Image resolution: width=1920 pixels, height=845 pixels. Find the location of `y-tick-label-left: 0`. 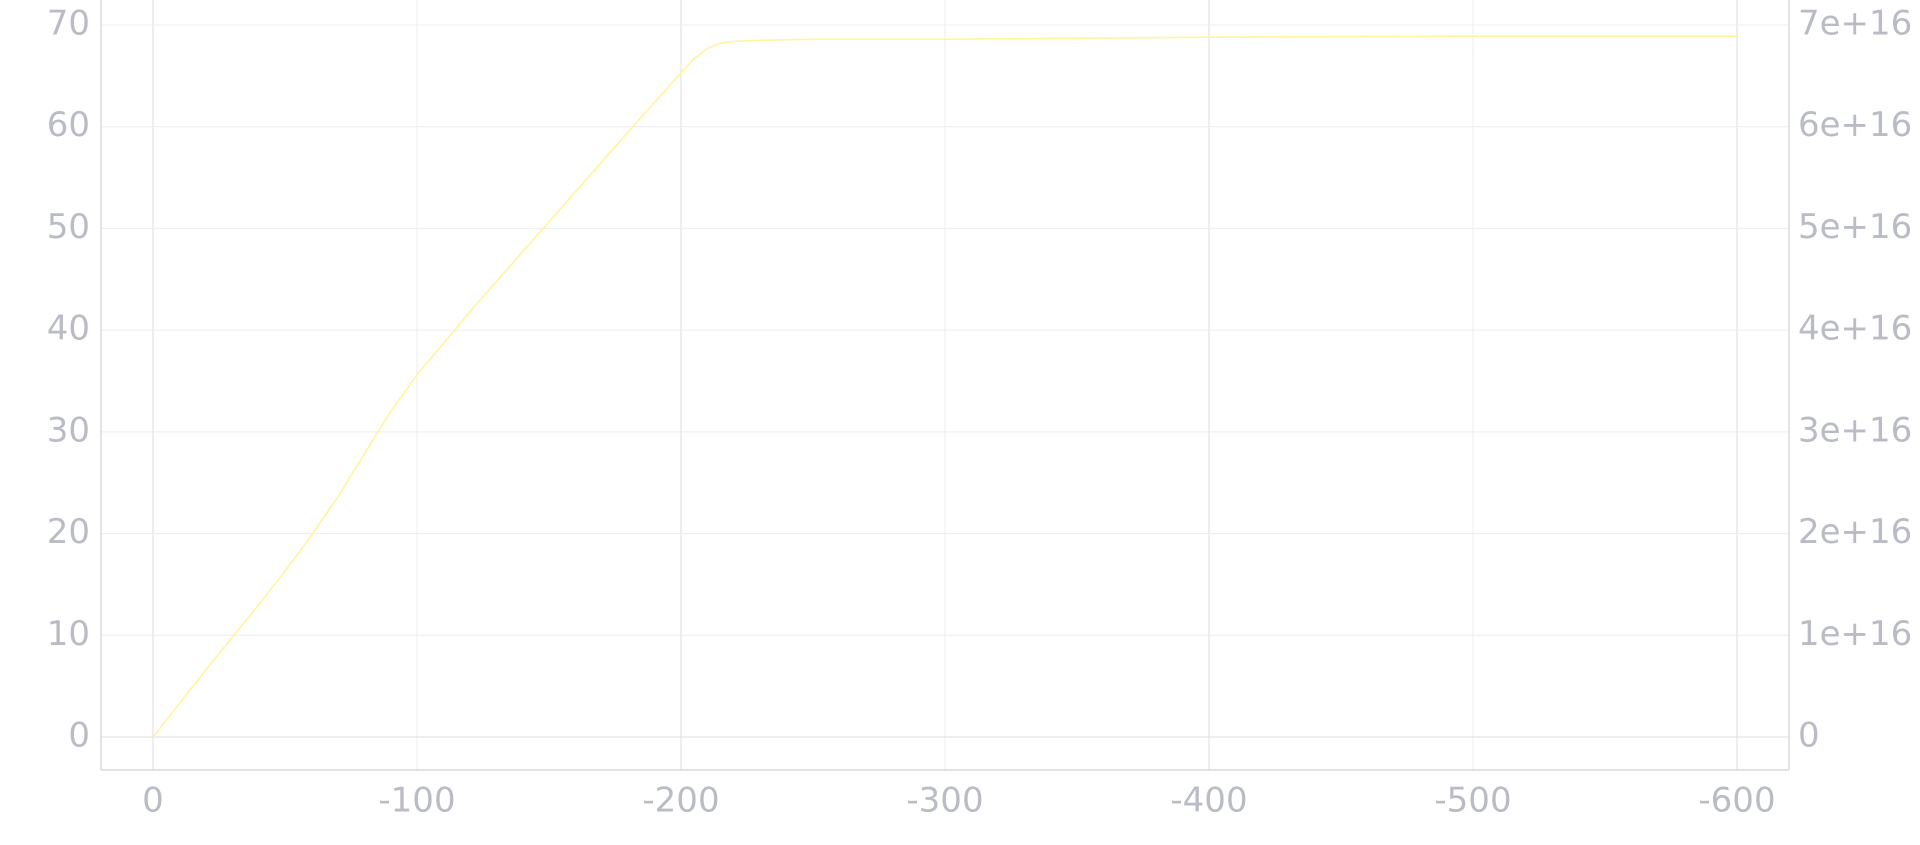

y-tick-label-left: 0 is located at coordinates (79, 736).